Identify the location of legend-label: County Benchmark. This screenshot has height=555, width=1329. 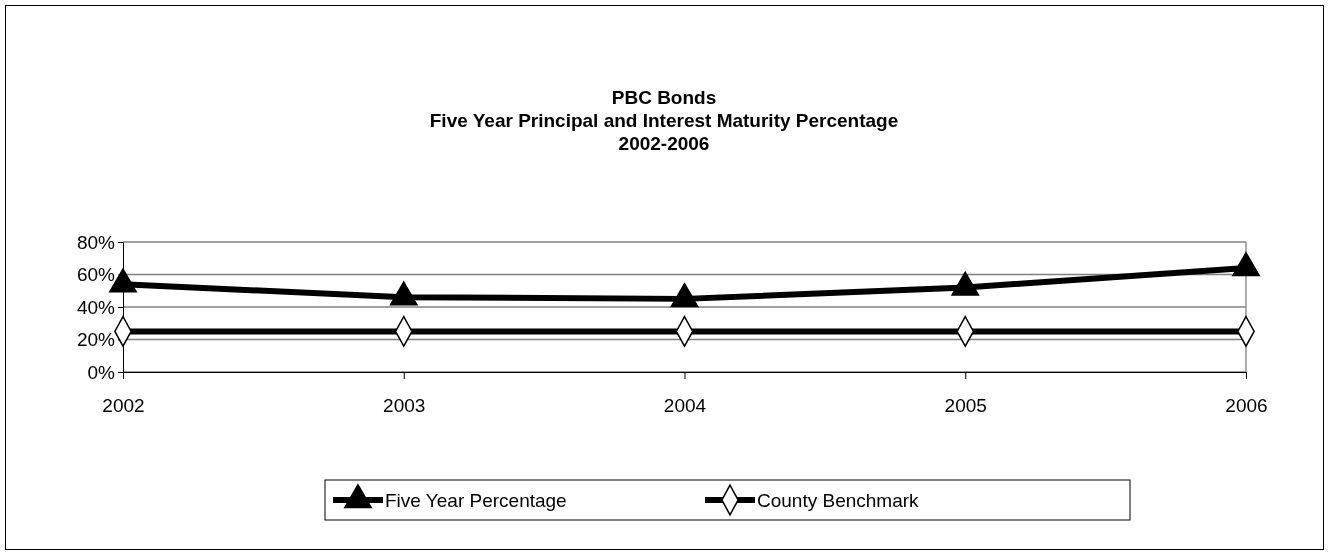
(838, 500).